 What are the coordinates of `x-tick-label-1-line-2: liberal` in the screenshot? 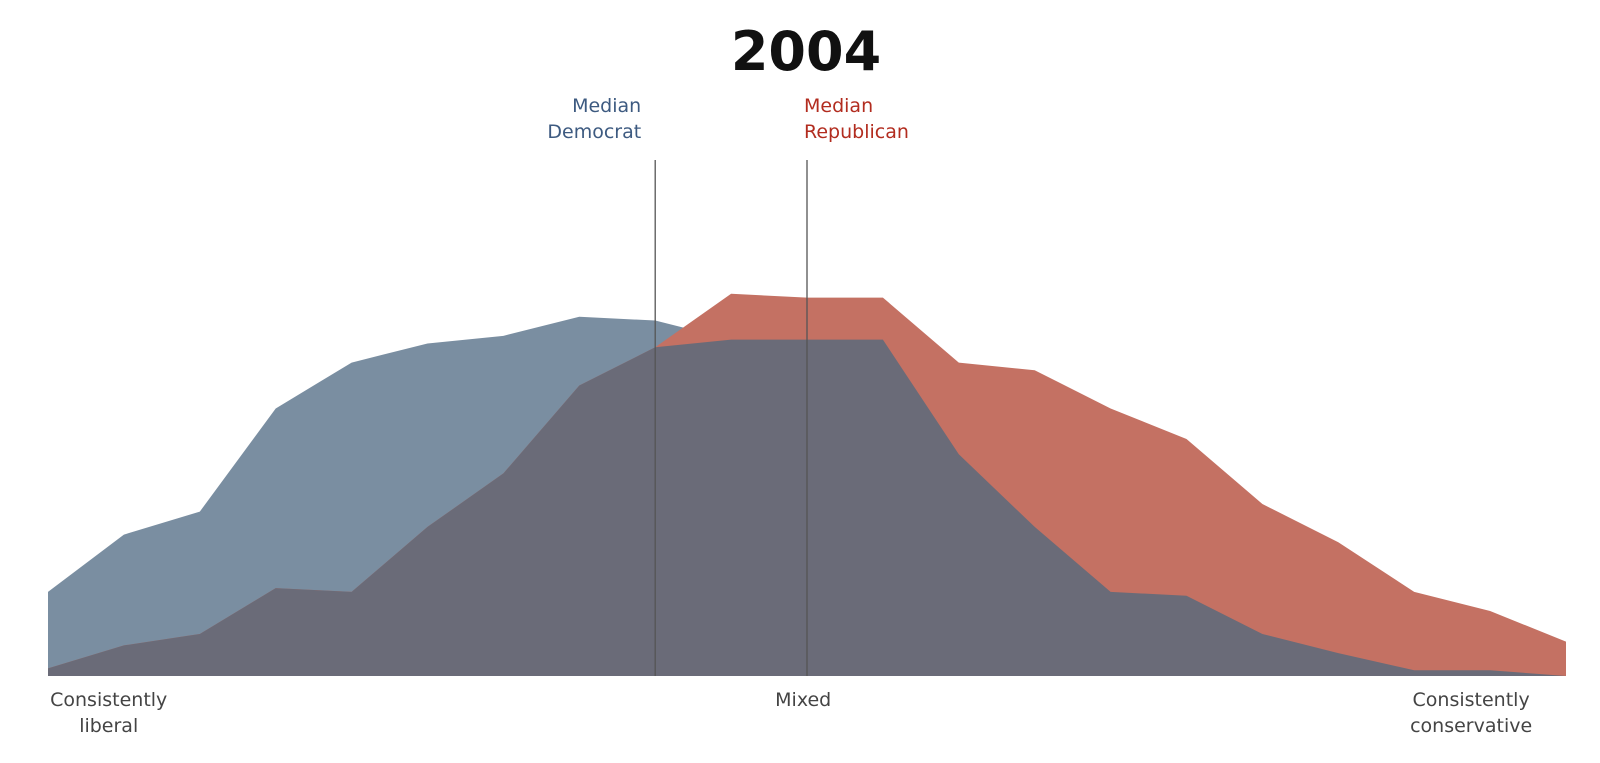 It's located at (108, 726).